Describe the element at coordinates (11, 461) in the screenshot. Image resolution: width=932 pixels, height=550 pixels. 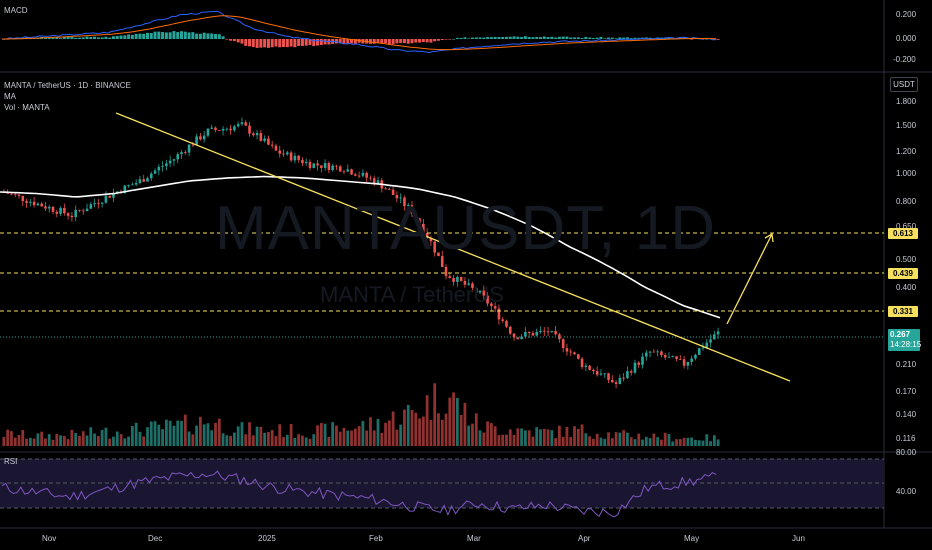
I see `rsi-label: RSI` at that location.